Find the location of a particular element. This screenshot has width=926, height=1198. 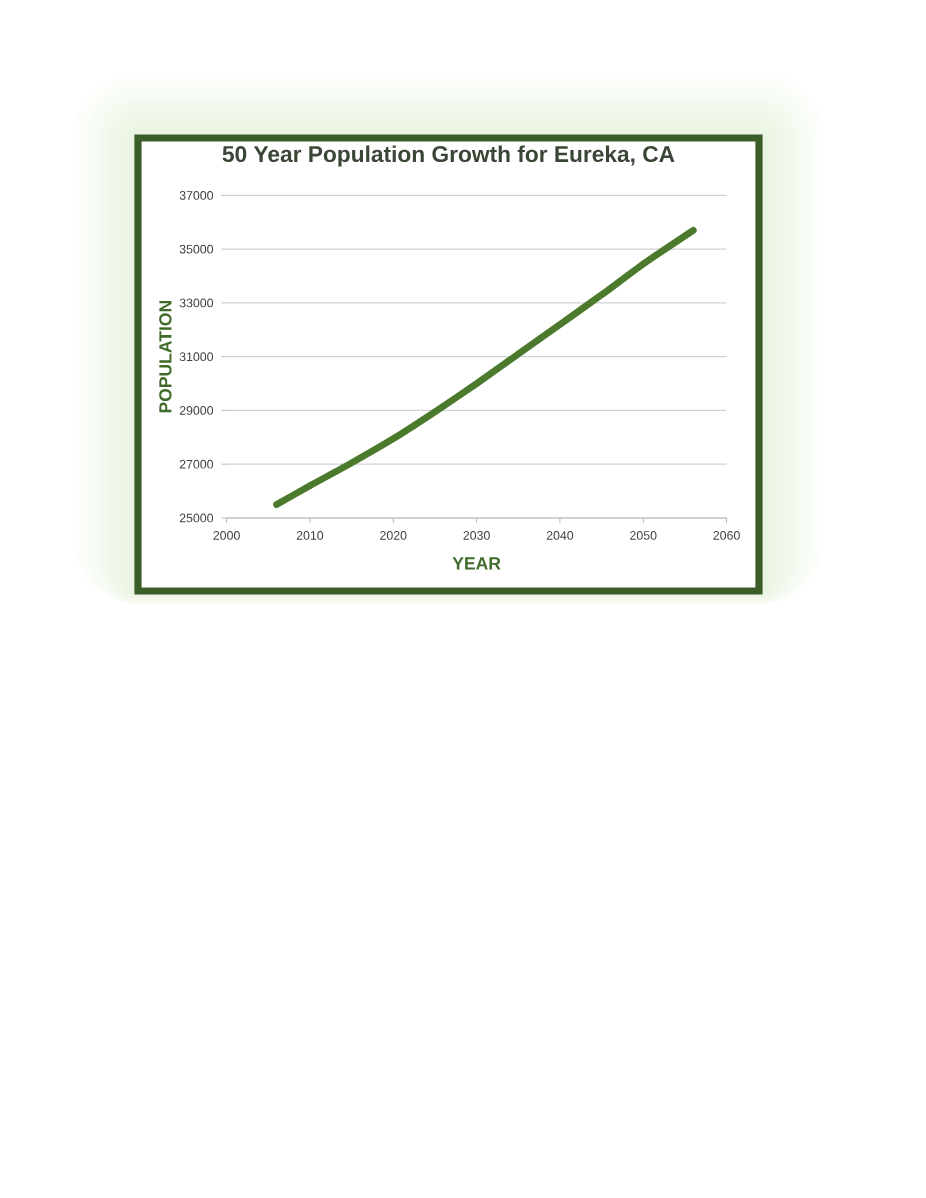

x-axis-title: YEAR is located at coordinates (476, 563).